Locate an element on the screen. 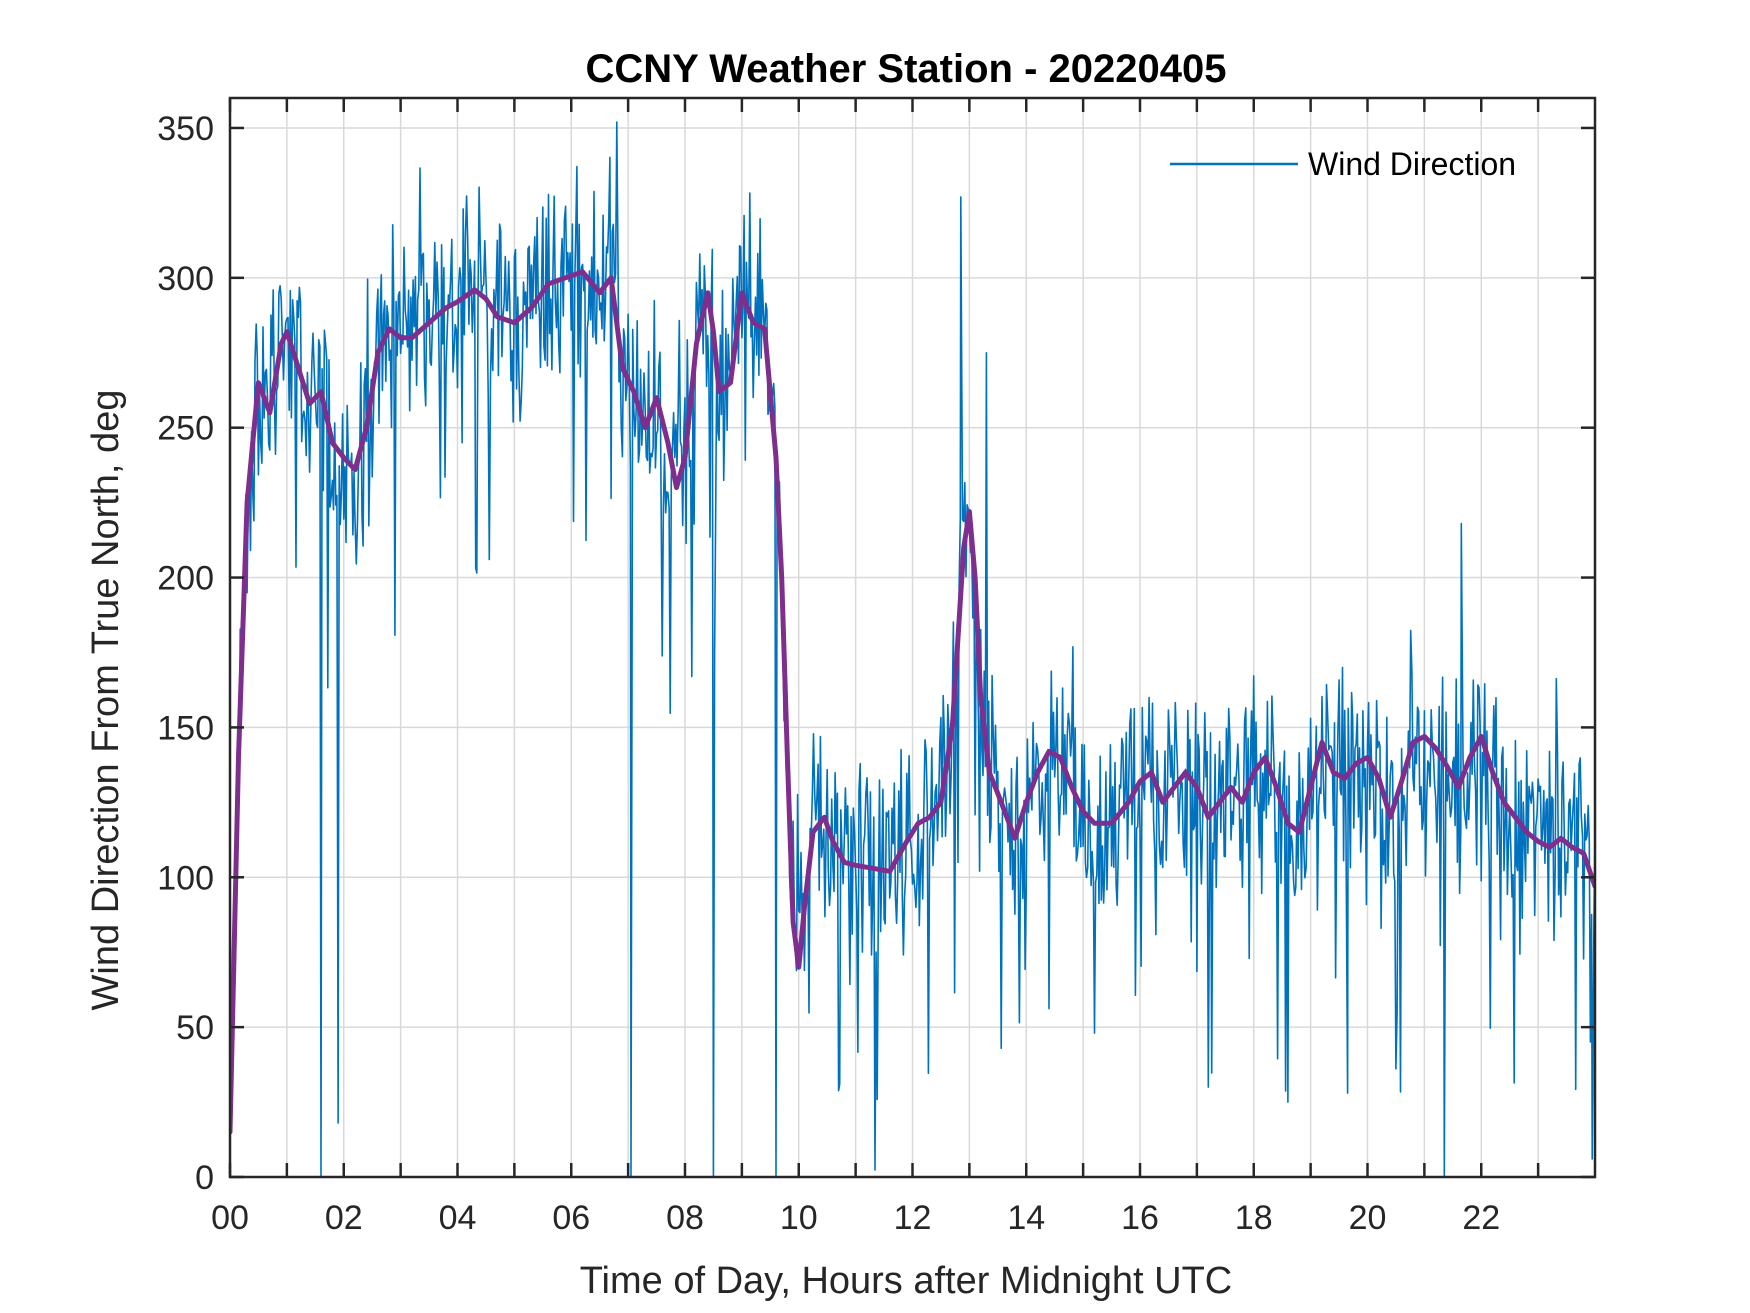 This screenshot has height=1313, width=1750. y-tick-label: 50 is located at coordinates (195, 1028).